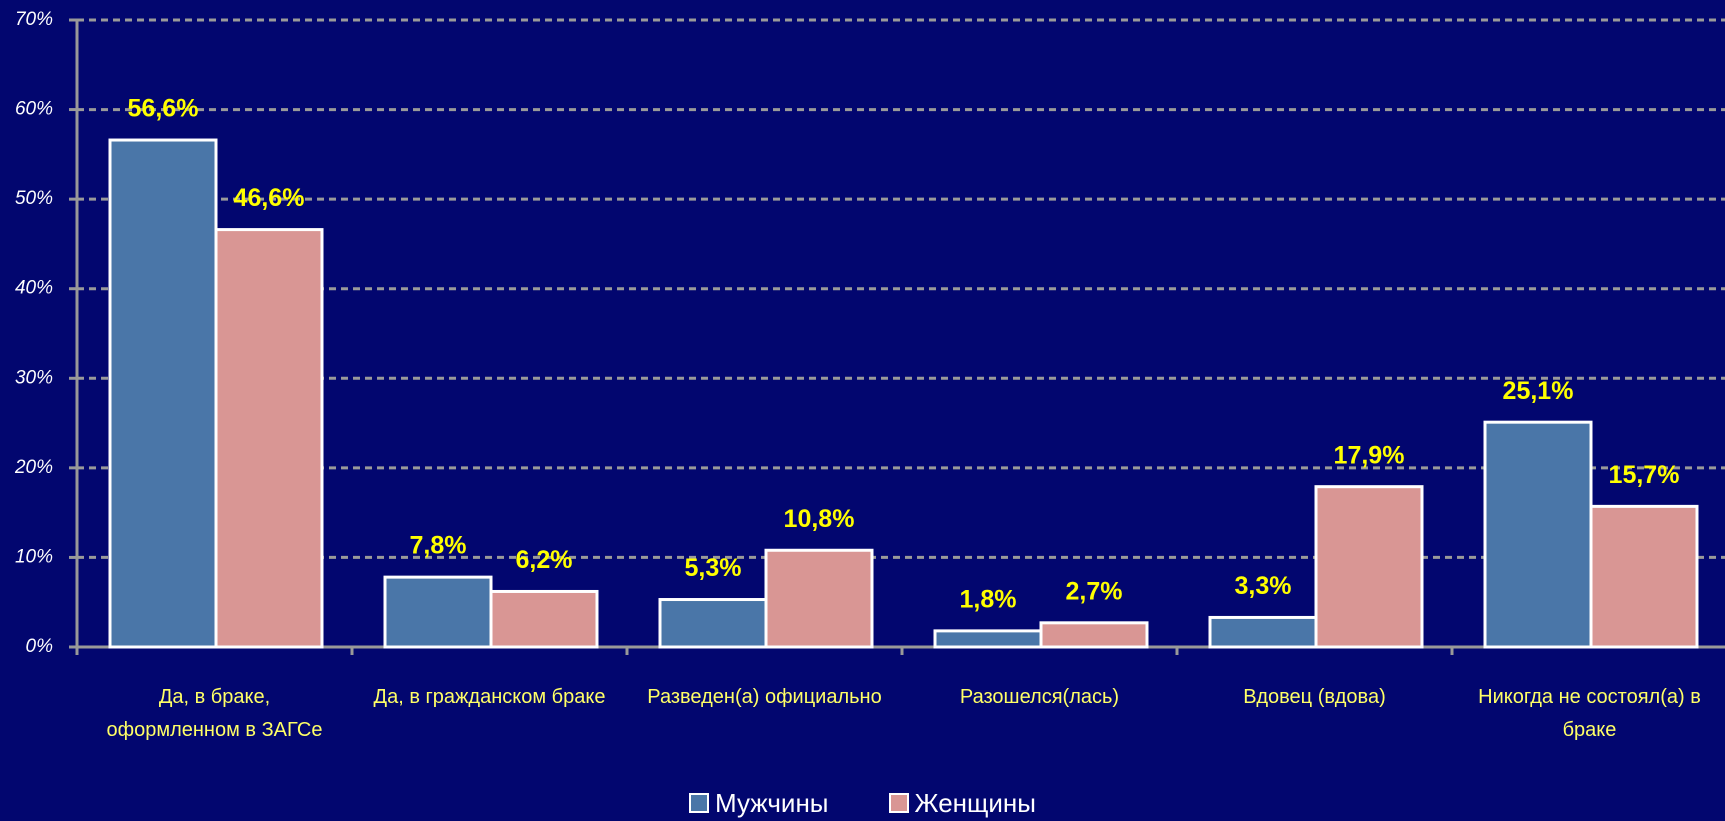  I want to click on legend-item: Мужчины, so click(759, 803).